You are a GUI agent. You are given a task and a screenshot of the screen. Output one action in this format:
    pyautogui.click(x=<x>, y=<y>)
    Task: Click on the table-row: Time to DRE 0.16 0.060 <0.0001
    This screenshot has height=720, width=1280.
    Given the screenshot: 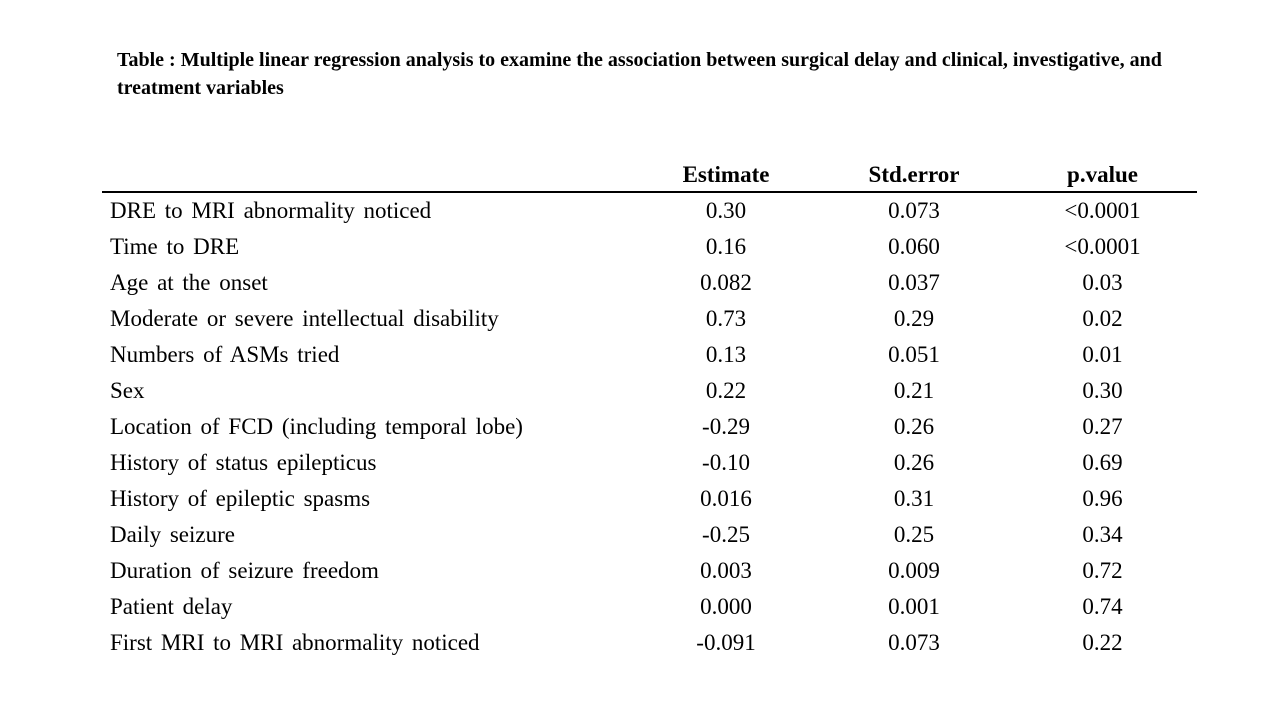 What is the action you would take?
    pyautogui.click(x=649, y=247)
    